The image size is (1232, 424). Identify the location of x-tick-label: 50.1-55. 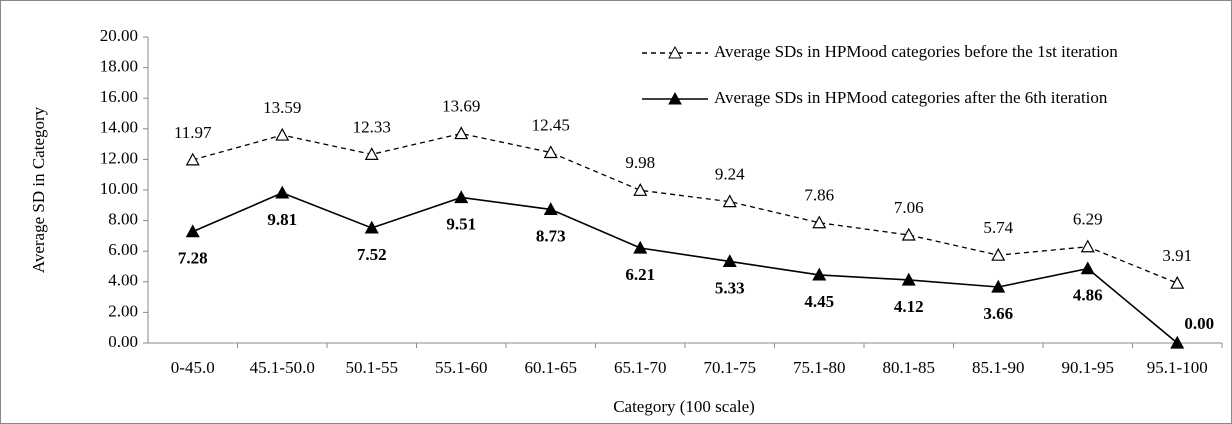
(372, 367).